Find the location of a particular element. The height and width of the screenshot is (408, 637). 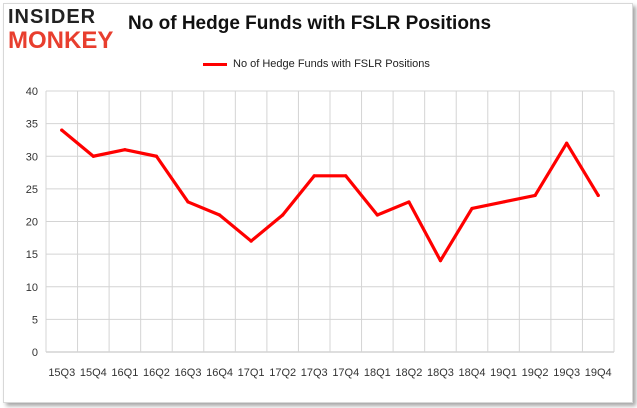

y-tick-label: 35 is located at coordinates (32, 125).